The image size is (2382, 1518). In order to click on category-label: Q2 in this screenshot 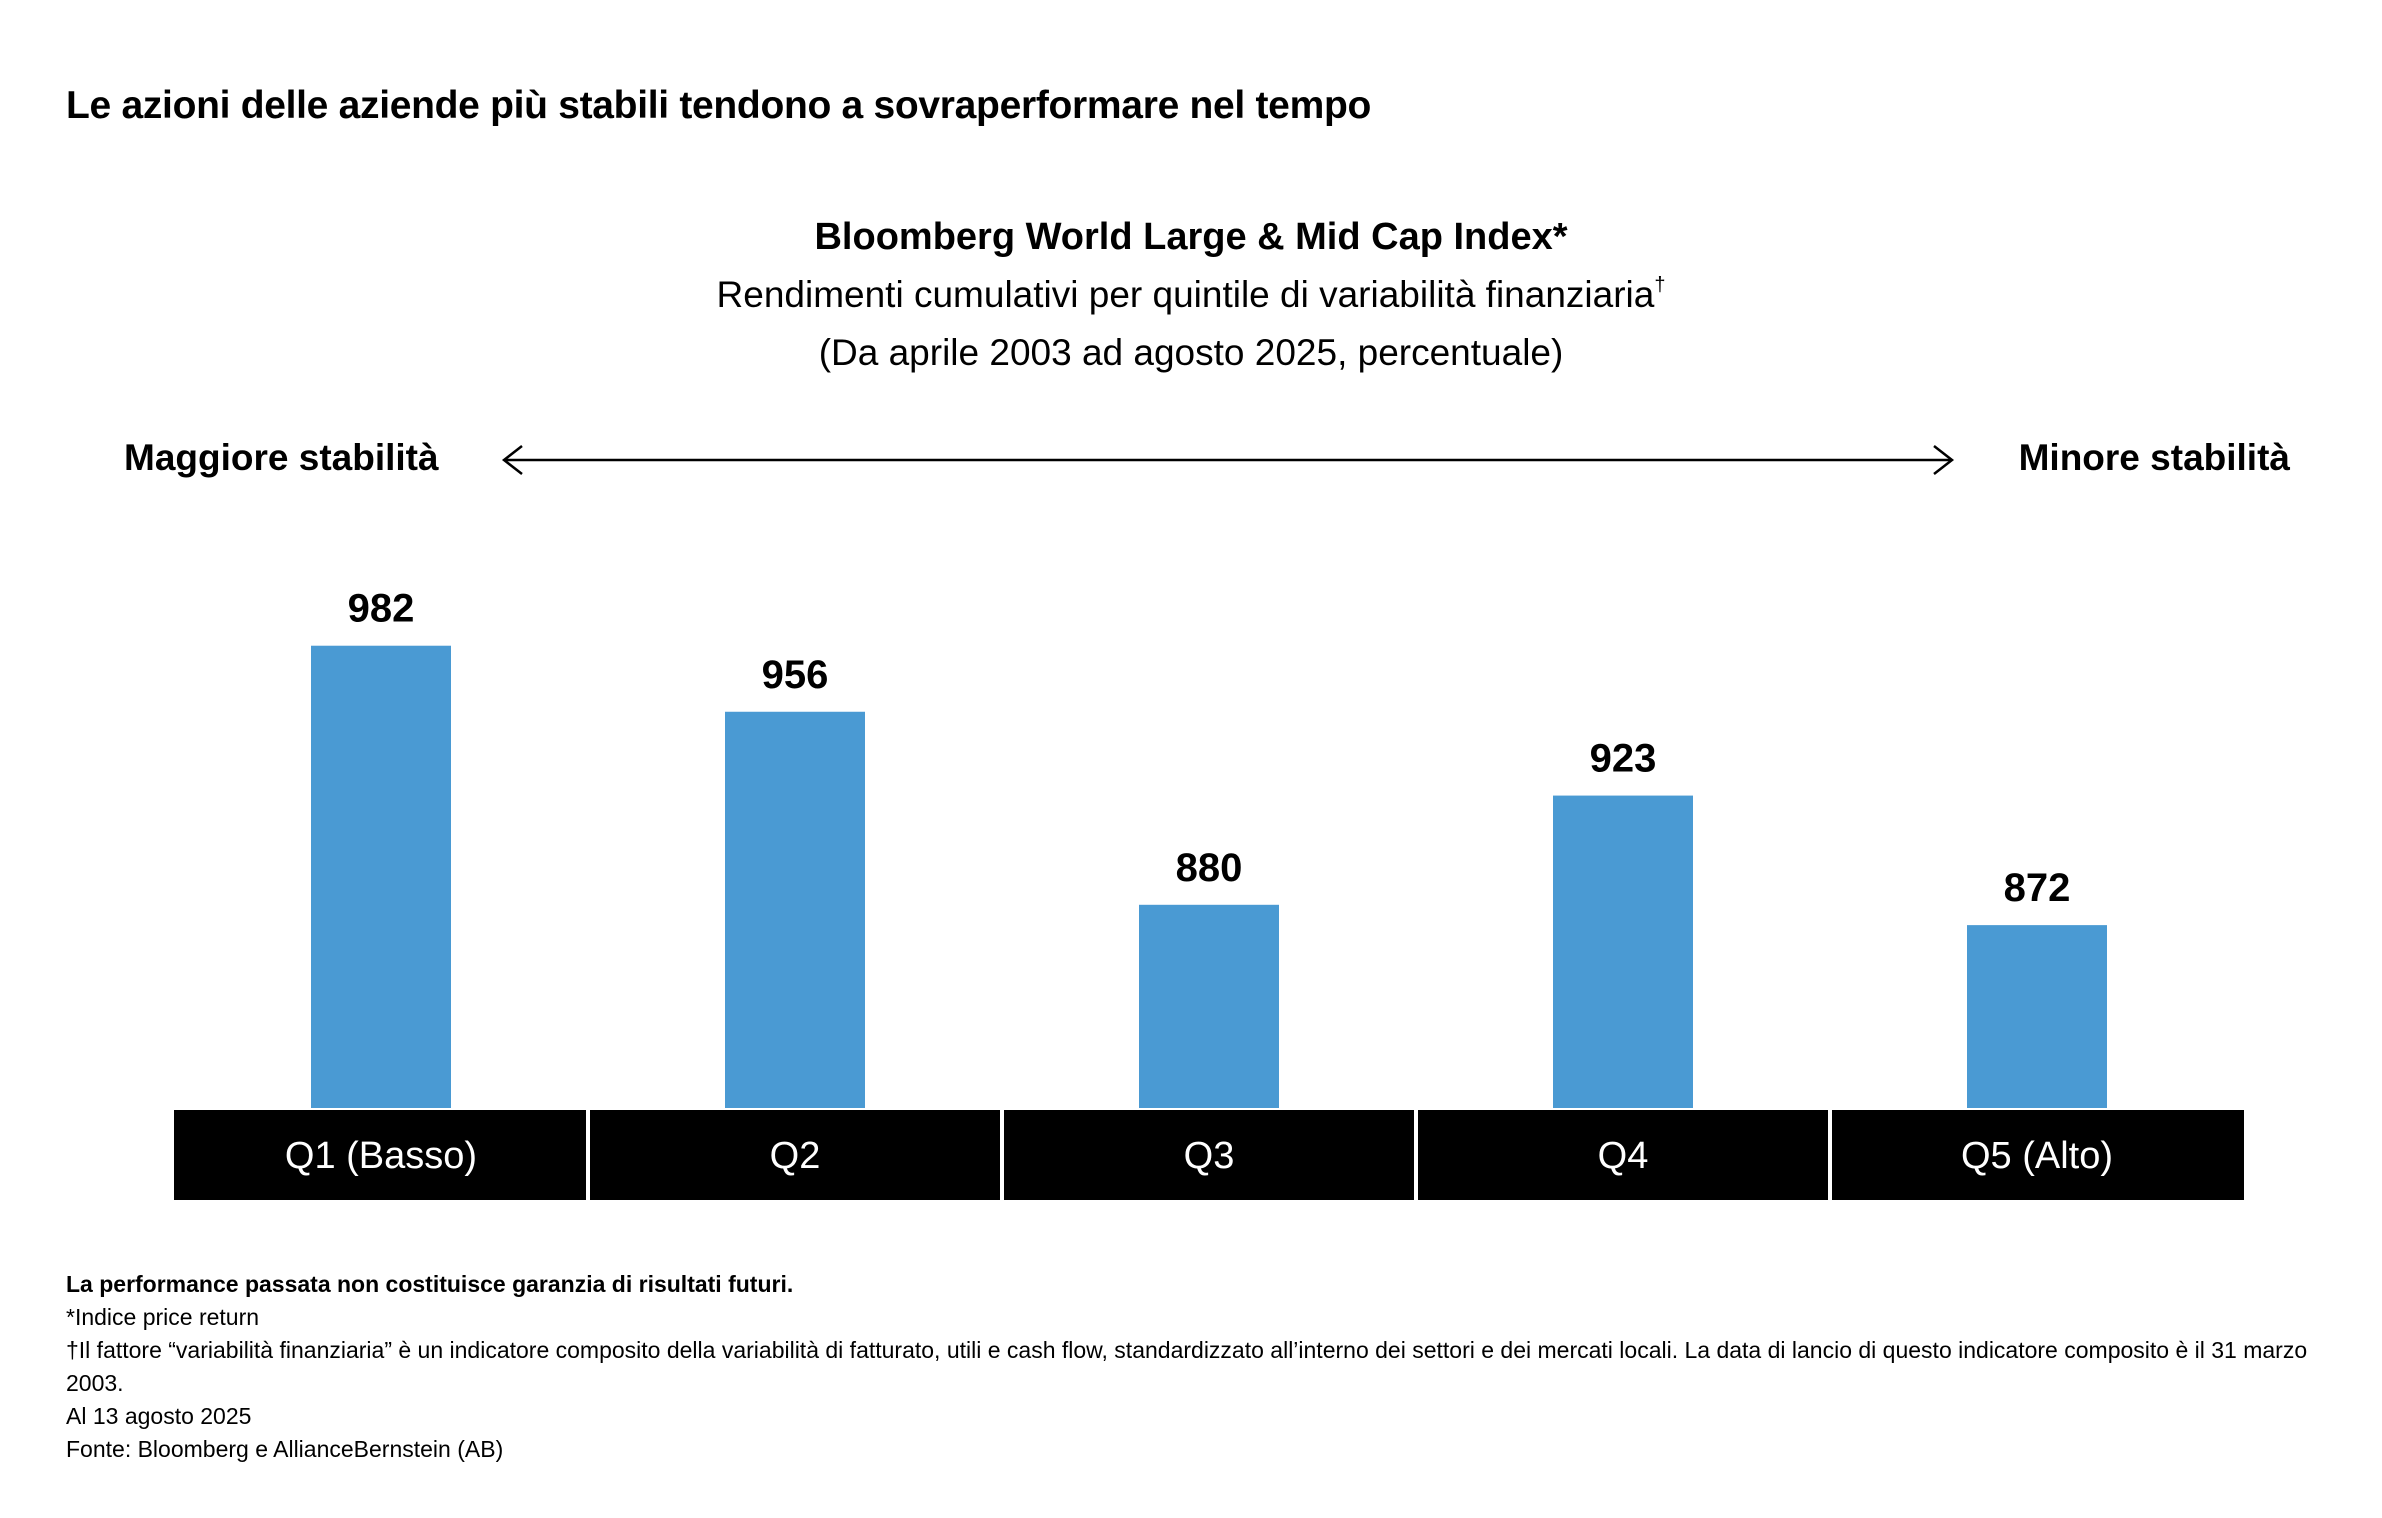, I will do `click(795, 1156)`.